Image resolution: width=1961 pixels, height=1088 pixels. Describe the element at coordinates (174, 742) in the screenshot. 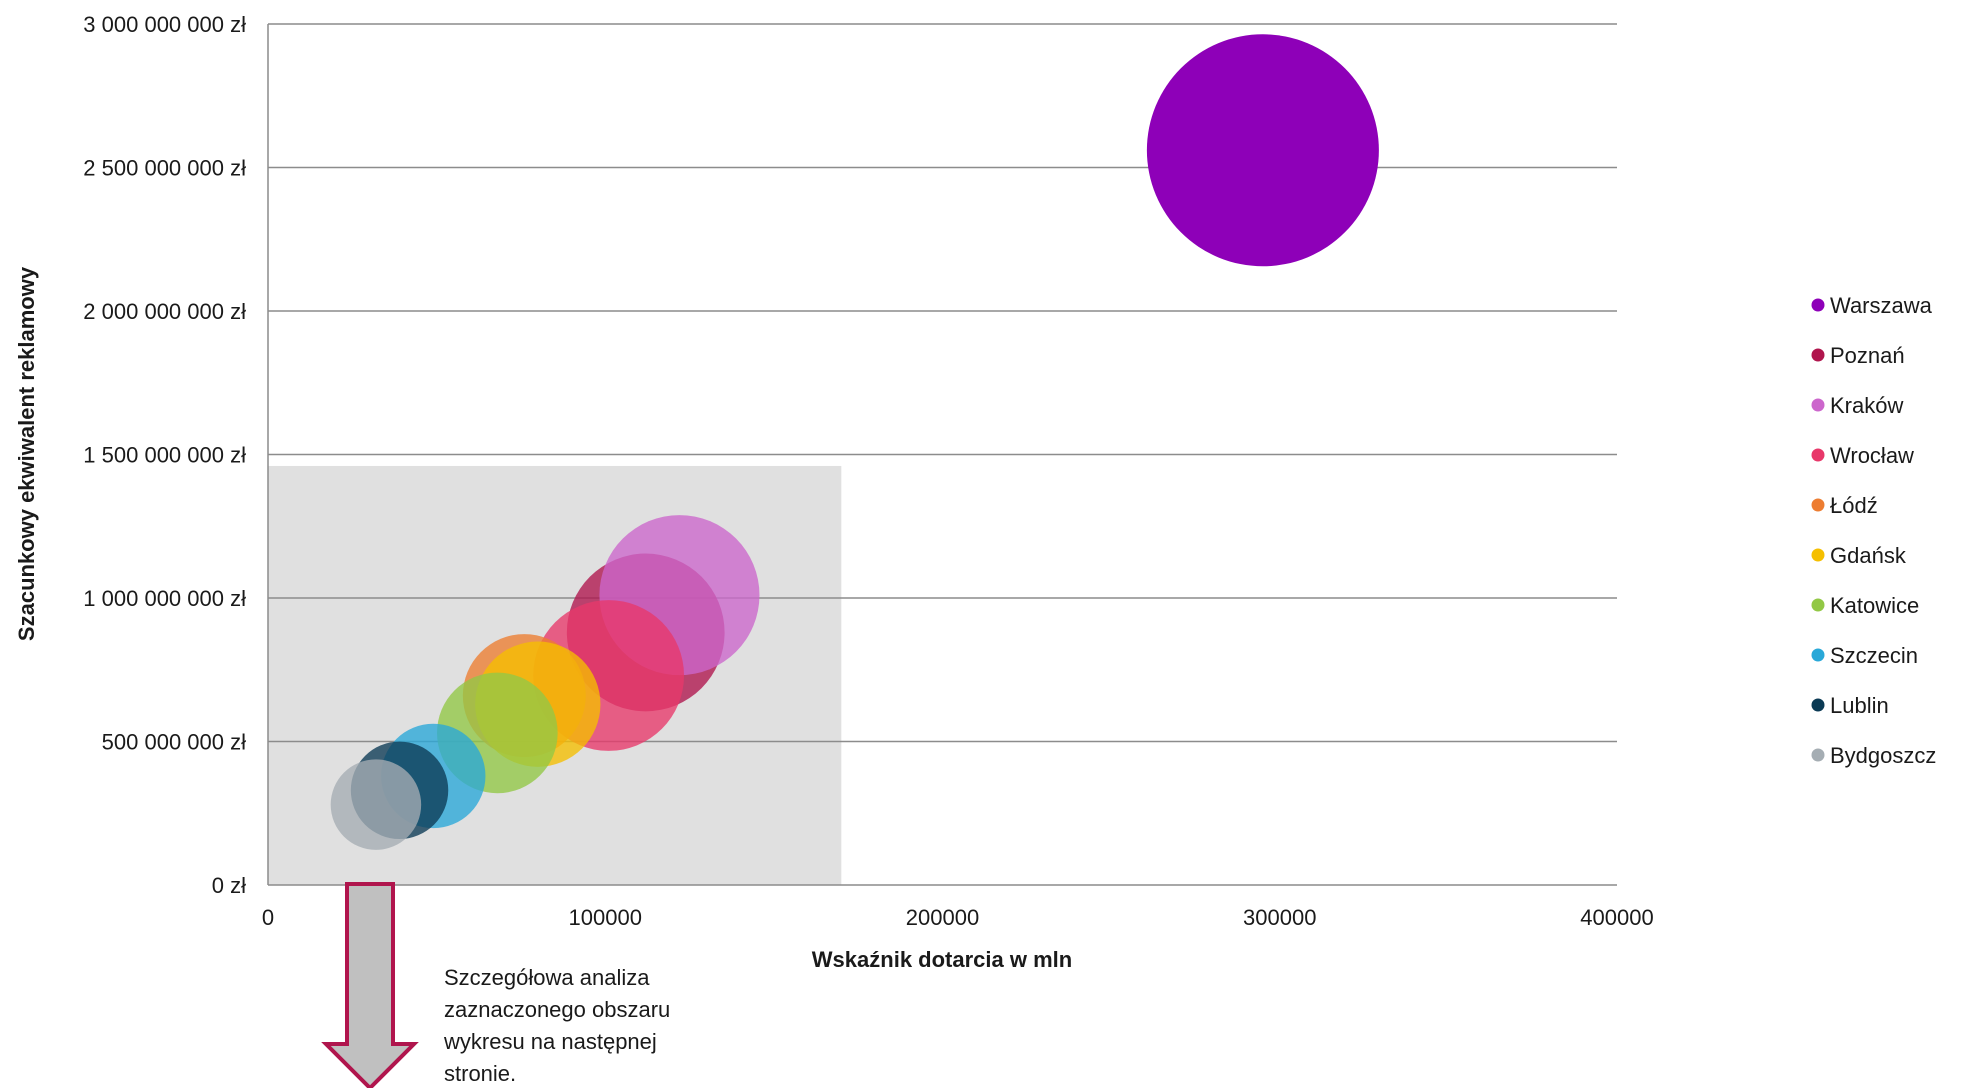

I see `y-tick-label: 500 000 000 zł` at that location.